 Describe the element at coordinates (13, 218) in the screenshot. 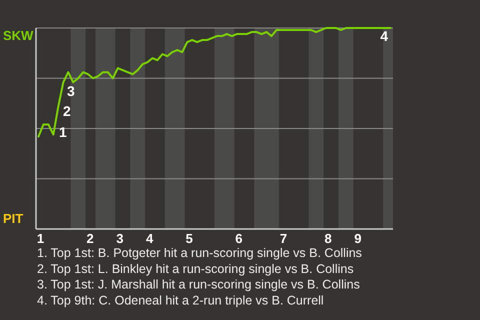

I see `text: PIT` at that location.